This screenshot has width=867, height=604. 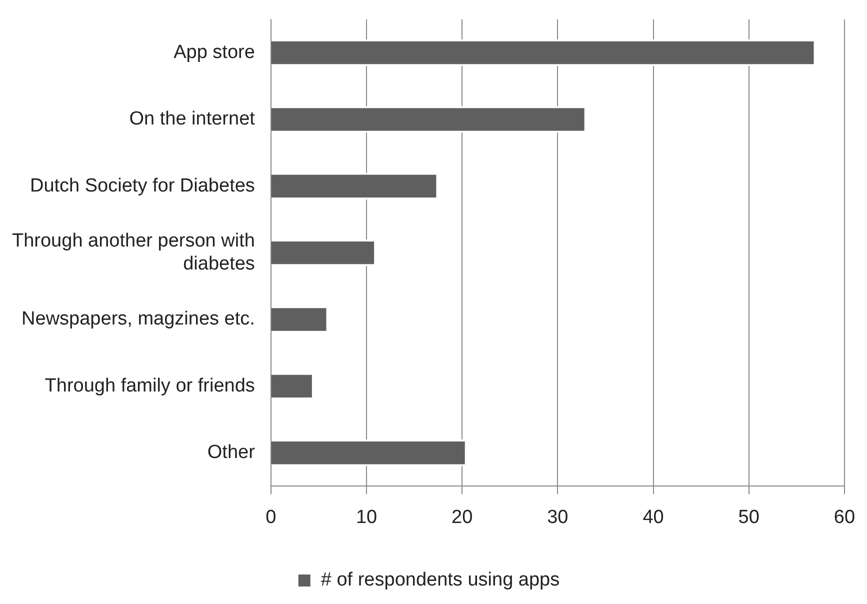 I want to click on x-tick-label: 50, so click(x=749, y=517).